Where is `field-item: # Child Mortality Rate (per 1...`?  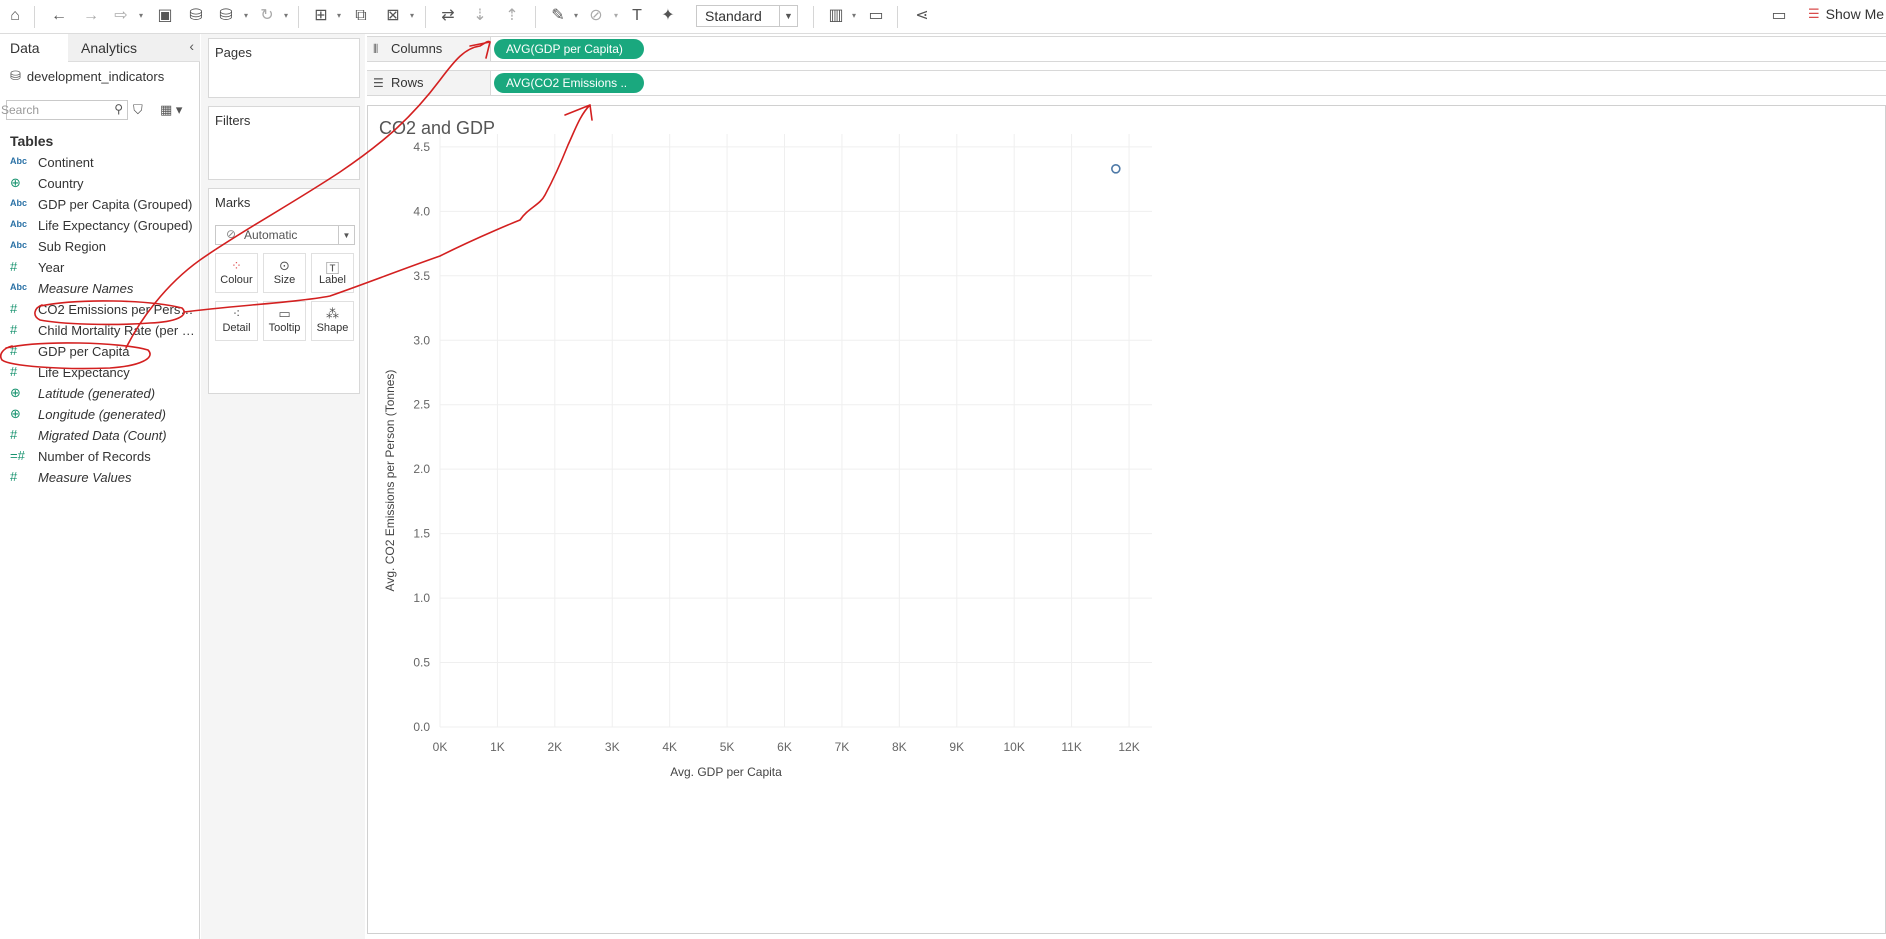
field-item: # Child Mortality Rate (per 1... is located at coordinates (100, 331).